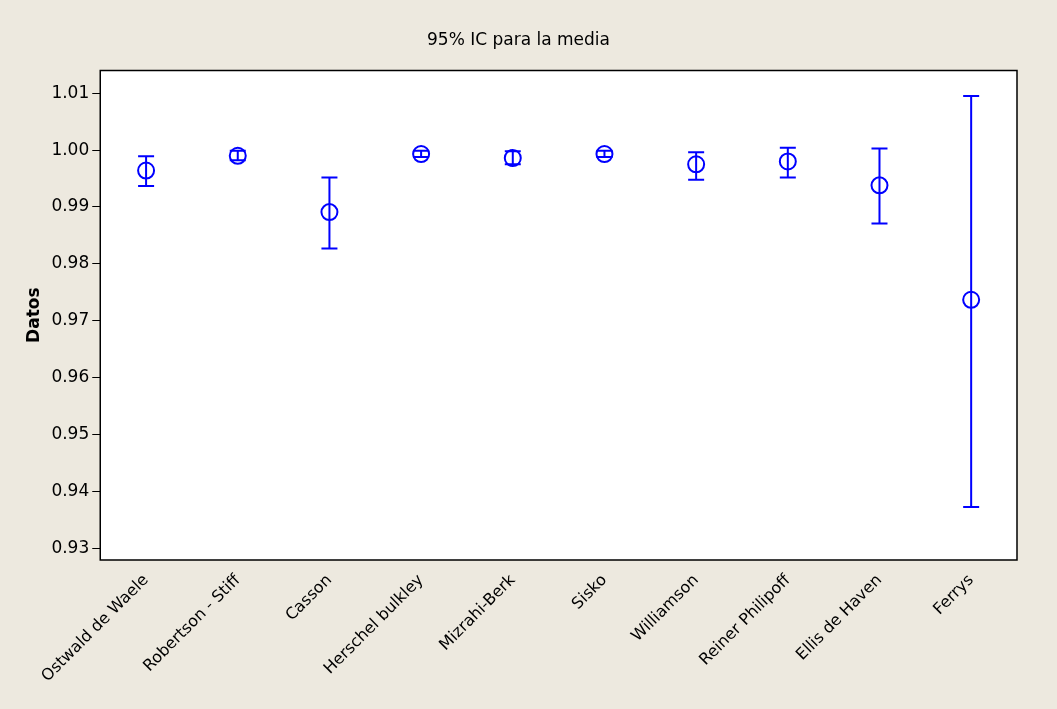 This screenshot has width=1057, height=709. Describe the element at coordinates (70, 205) in the screenshot. I see `y-tick-label: 0.99` at that location.